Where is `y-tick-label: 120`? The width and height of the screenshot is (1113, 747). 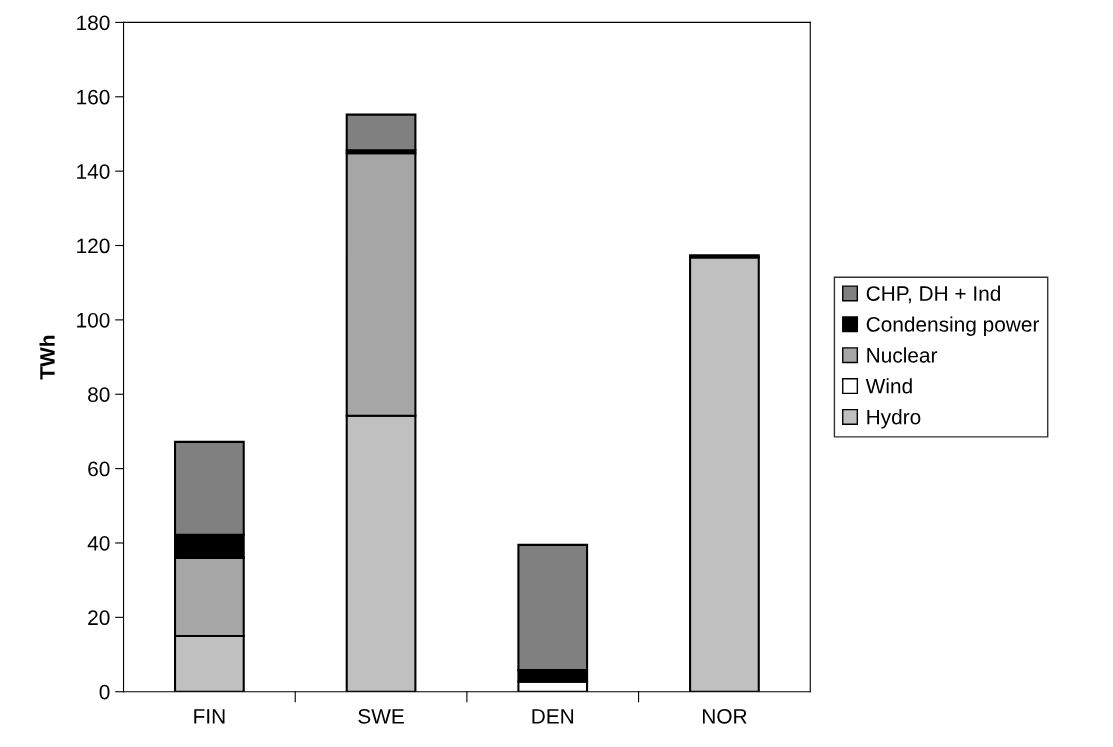 y-tick-label: 120 is located at coordinates (93, 246).